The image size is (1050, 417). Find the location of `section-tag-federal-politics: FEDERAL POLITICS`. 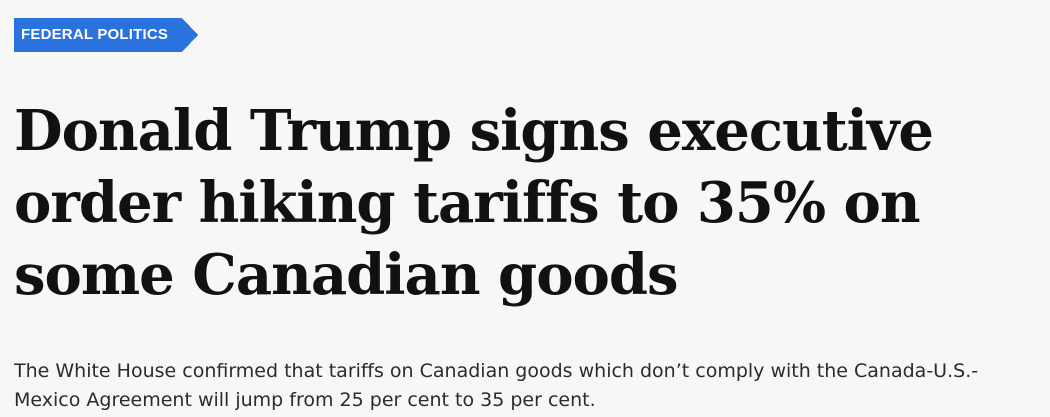

section-tag-federal-politics: FEDERAL POLITICS is located at coordinates (106, 35).